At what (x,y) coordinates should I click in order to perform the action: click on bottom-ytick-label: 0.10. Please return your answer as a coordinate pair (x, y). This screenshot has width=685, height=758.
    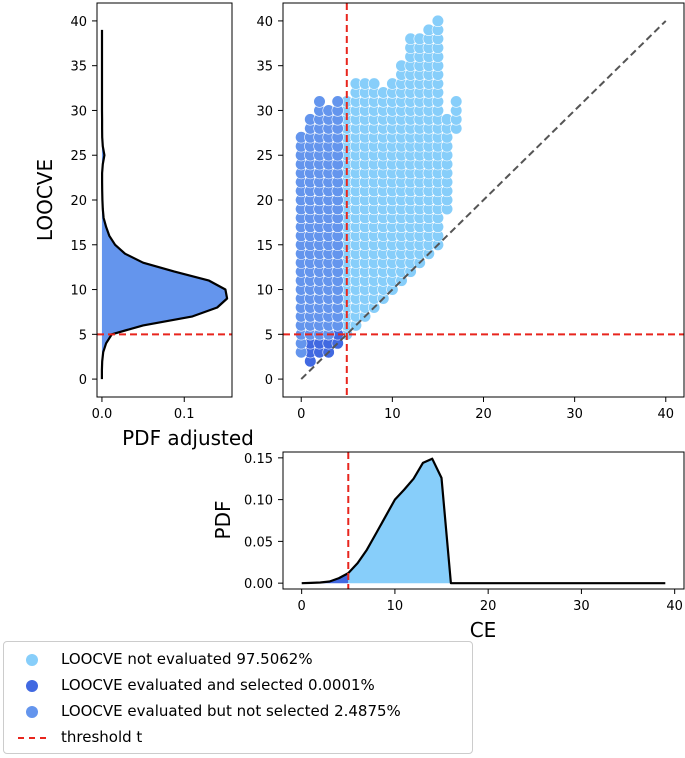
    Looking at the image, I should click on (258, 501).